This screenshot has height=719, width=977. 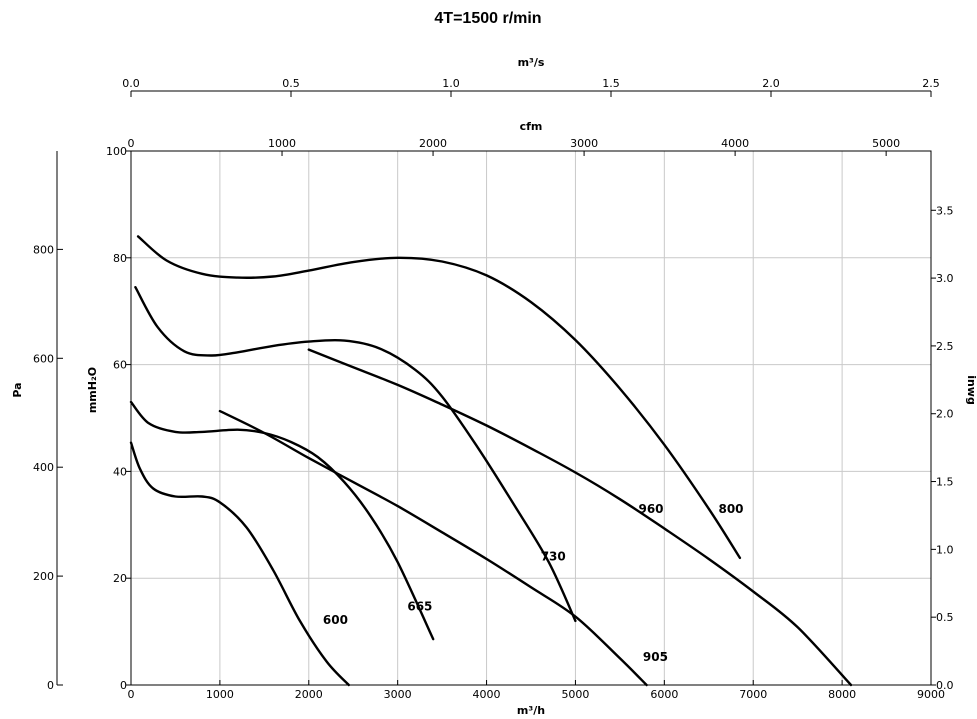 What do you see at coordinates (419, 607) in the screenshot?
I see `curve-label-665: 665` at bounding box center [419, 607].